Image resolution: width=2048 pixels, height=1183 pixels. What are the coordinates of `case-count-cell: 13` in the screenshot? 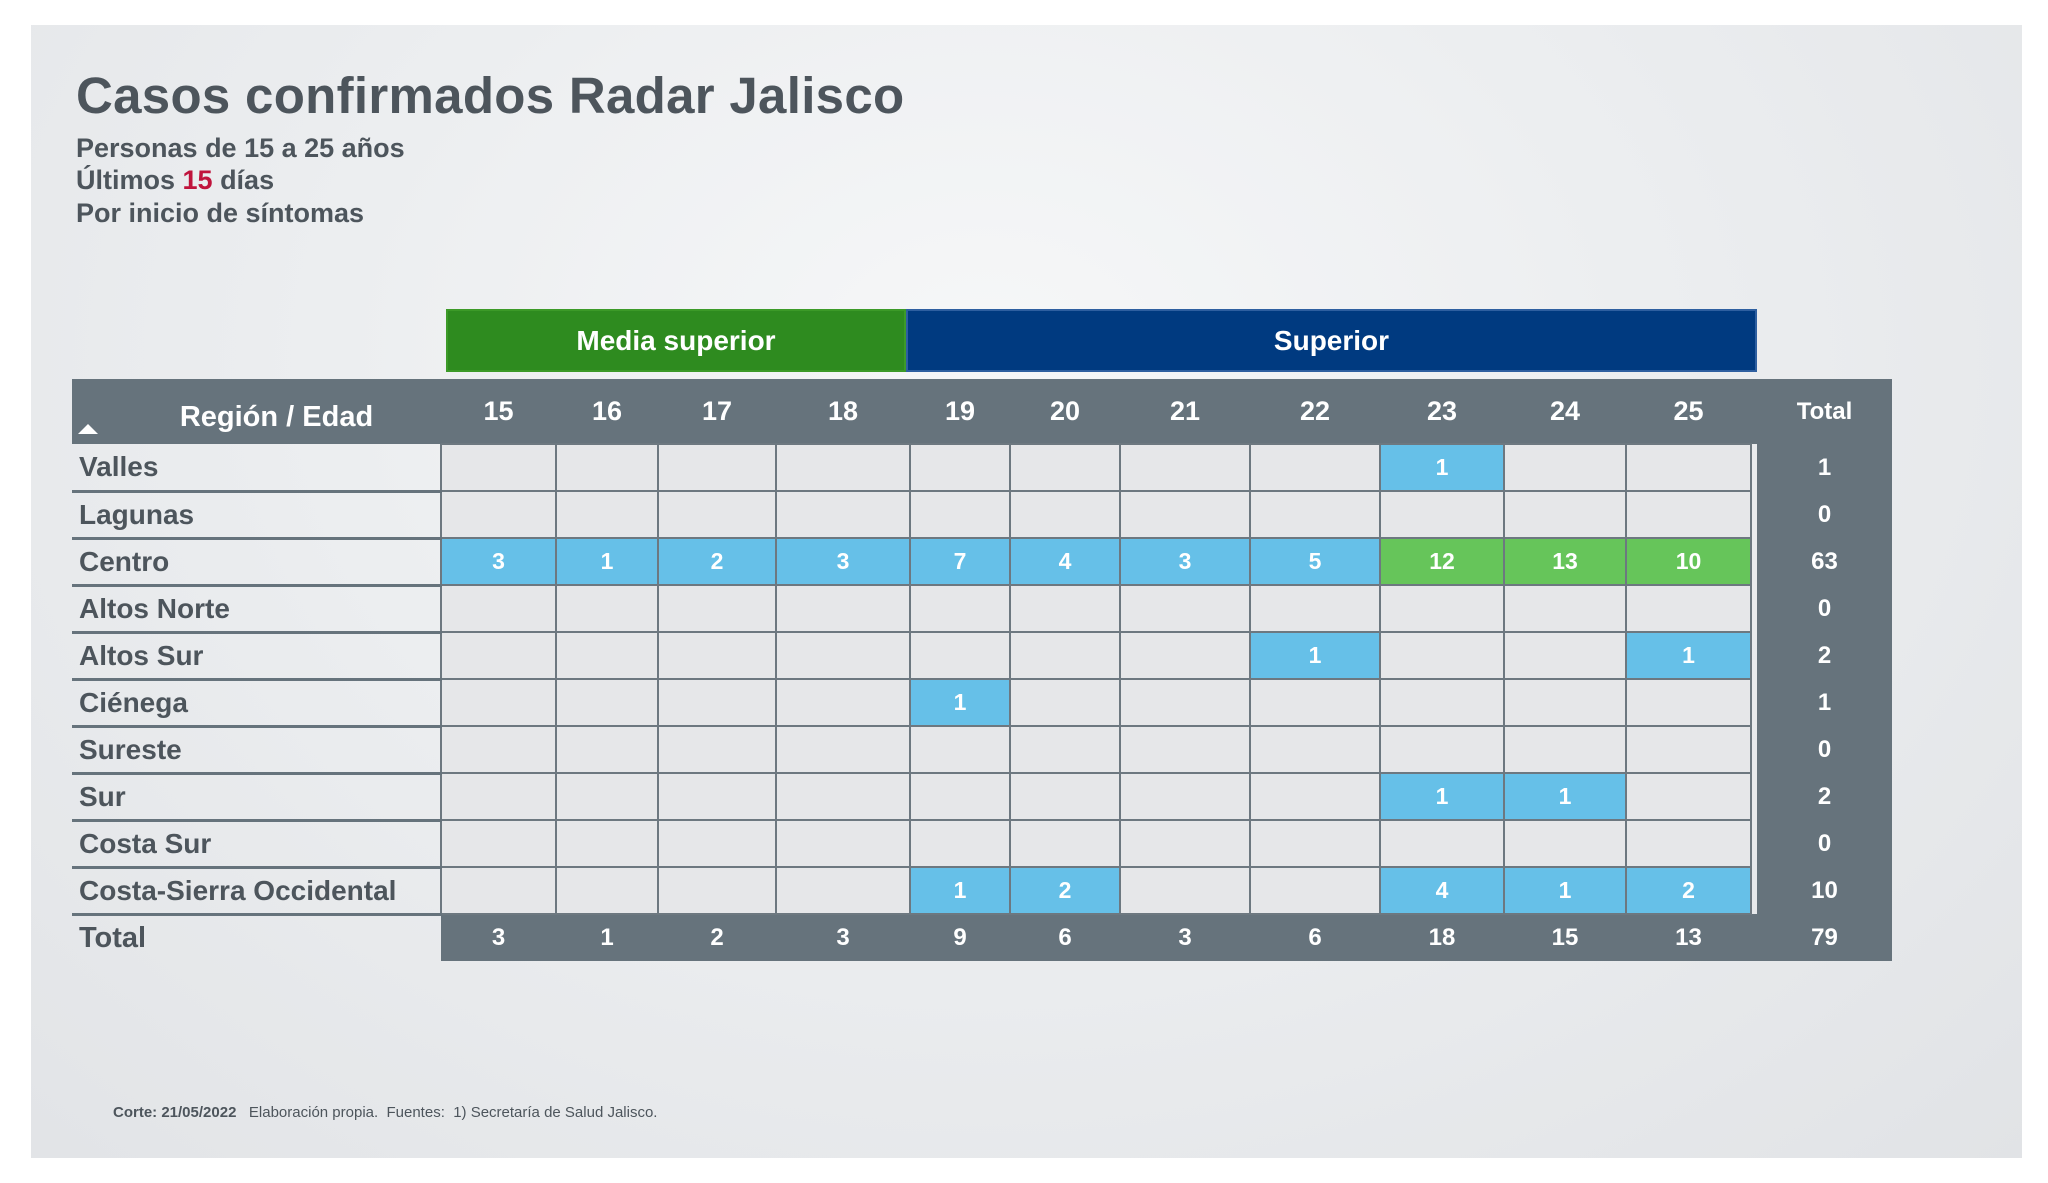 It's located at (1565, 561).